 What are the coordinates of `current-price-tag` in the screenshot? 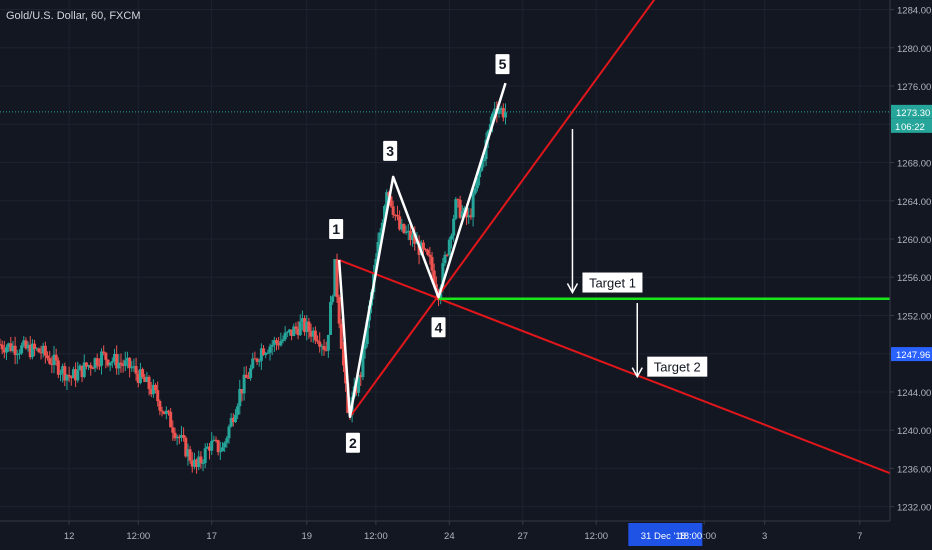 It's located at (911, 111).